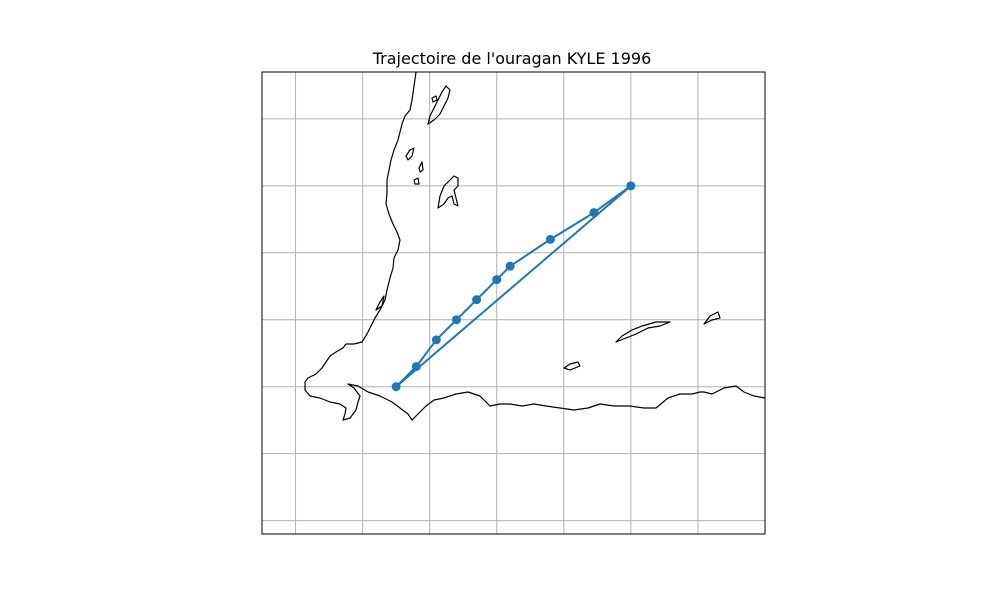 Image resolution: width=1000 pixels, height=600 pixels. I want to click on coastline-cuba-tip, so click(439, 105).